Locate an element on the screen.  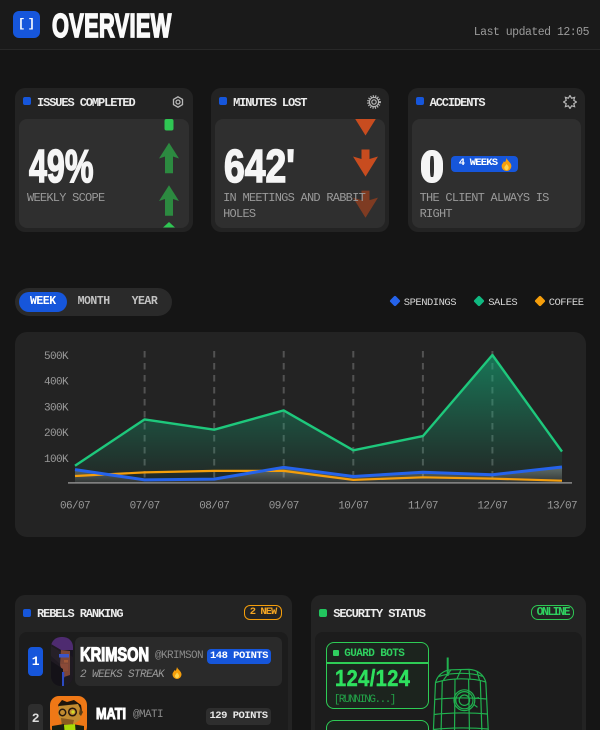
svg-text: 400K is located at coordinates (56, 383).